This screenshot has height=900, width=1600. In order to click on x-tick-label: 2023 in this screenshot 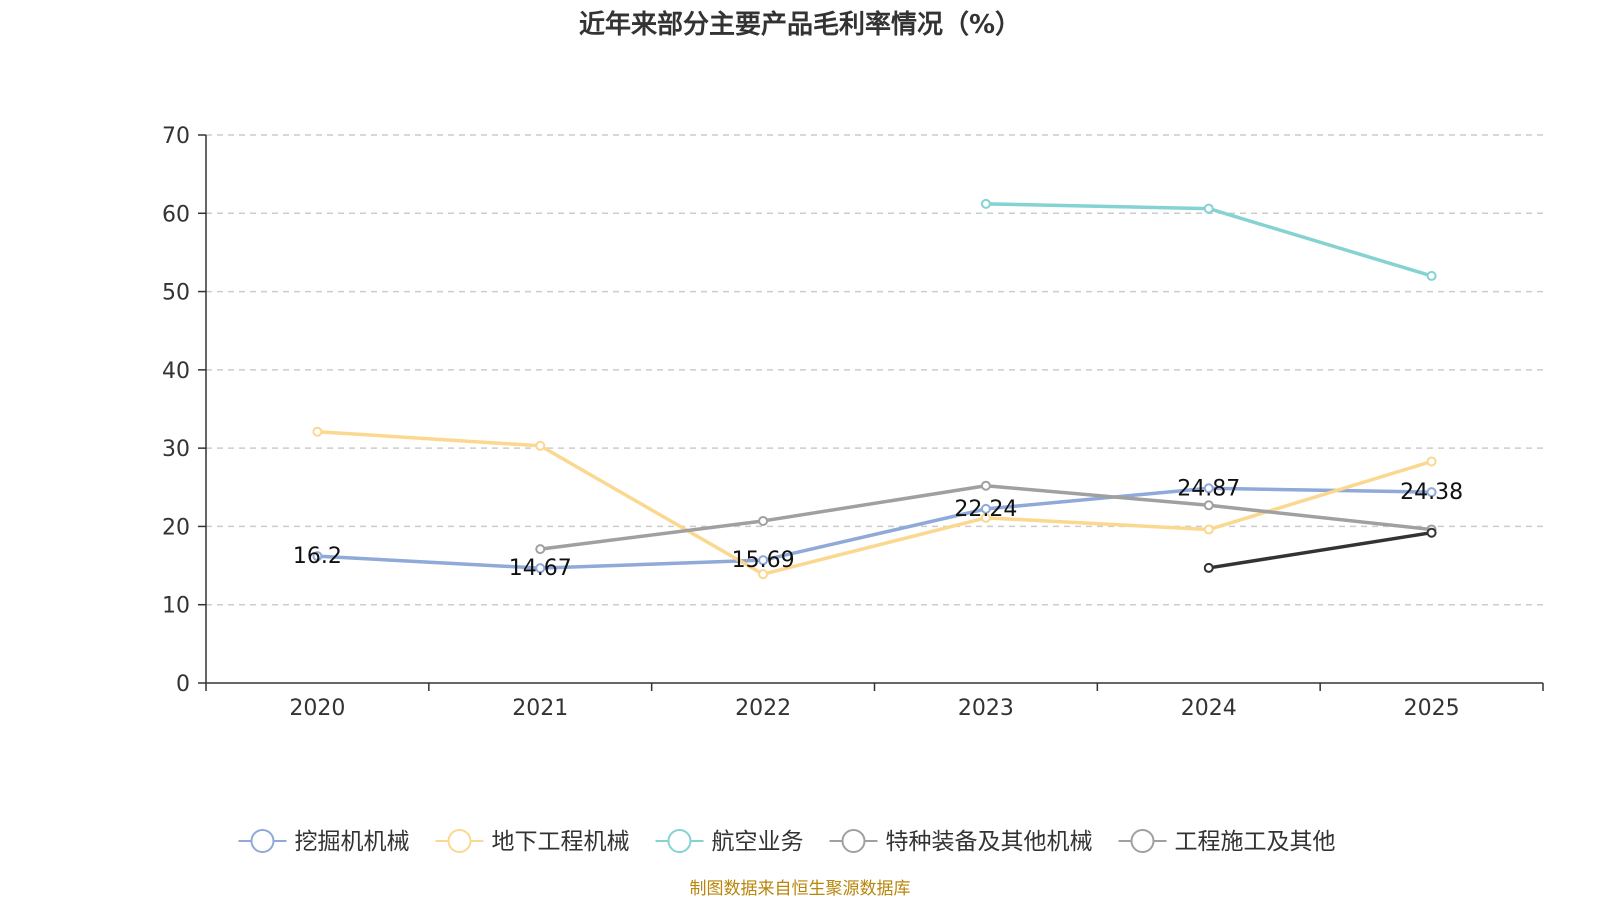, I will do `click(986, 708)`.